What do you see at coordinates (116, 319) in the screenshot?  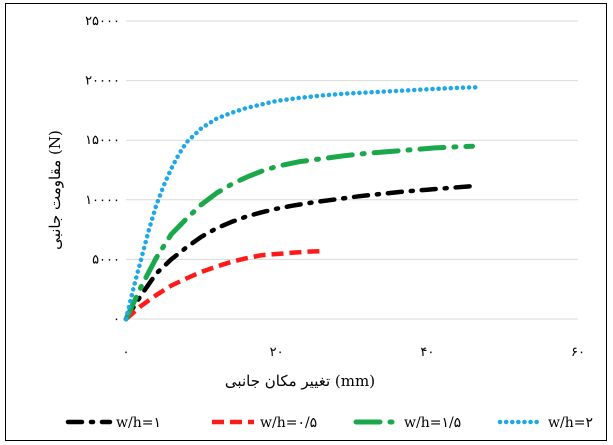 I see `y-tick-label: ۰` at bounding box center [116, 319].